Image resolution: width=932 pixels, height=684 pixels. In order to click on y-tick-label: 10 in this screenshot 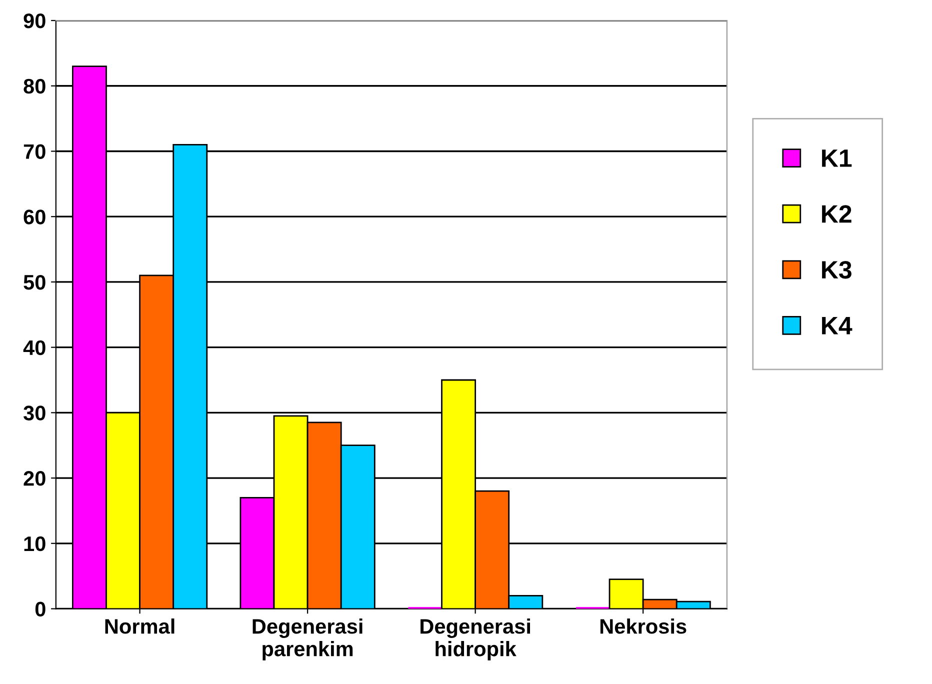, I will do `click(35, 544)`.